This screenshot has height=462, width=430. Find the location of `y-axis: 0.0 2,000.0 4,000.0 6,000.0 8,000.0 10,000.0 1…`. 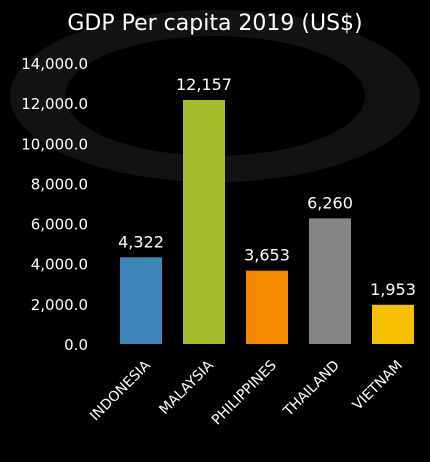

y-axis: 0.0 2,000.0 4,000.0 6,000.0 8,000.0 10,000.0 1… is located at coordinates (54, 204).